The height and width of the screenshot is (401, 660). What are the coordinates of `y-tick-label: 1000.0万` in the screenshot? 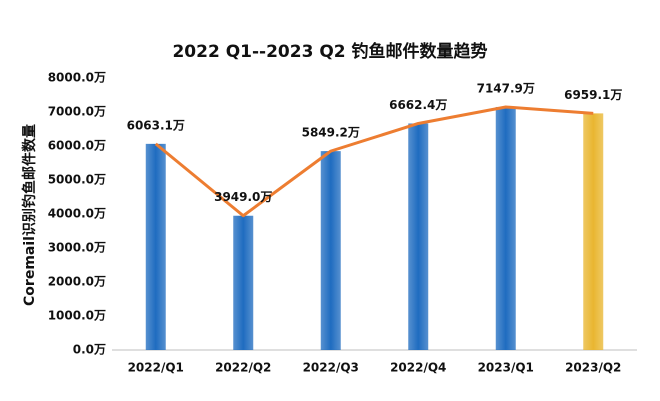 It's located at (77, 316).